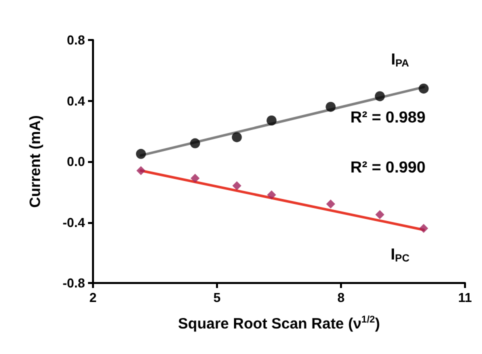  Describe the element at coordinates (76, 100) in the screenshot. I see `y-tick-label: 0.4` at that location.